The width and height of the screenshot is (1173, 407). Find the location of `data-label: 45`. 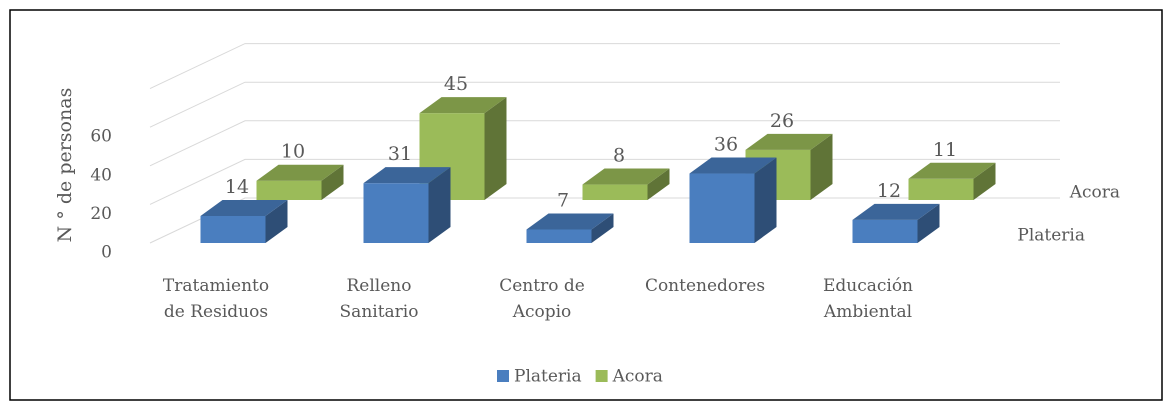

data-label: 45 is located at coordinates (456, 84).